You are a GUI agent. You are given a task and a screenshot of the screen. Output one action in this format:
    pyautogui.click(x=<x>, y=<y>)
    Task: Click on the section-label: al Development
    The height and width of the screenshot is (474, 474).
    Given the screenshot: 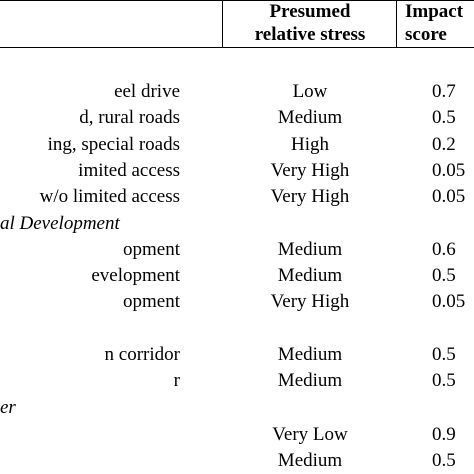 What is the action you would take?
    pyautogui.click(x=60, y=223)
    